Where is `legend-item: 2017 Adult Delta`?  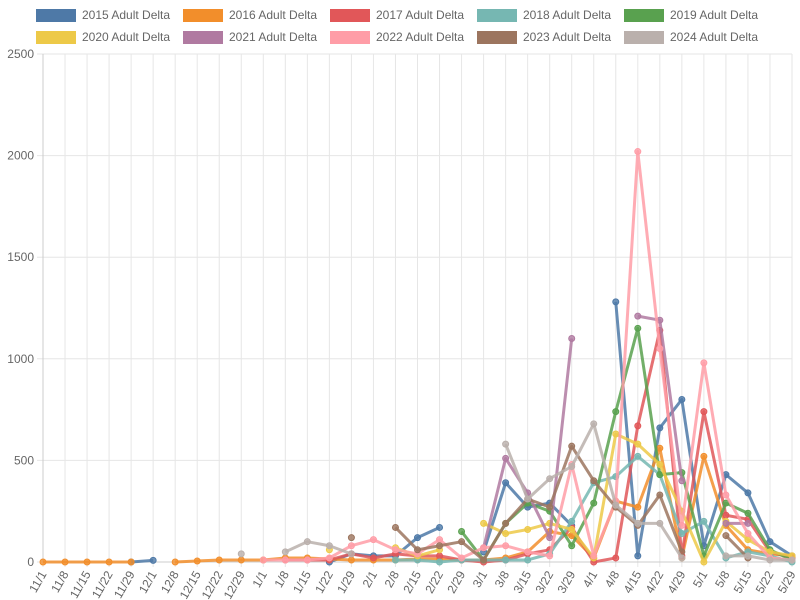 legend-item: 2017 Adult Delta is located at coordinates (397, 15).